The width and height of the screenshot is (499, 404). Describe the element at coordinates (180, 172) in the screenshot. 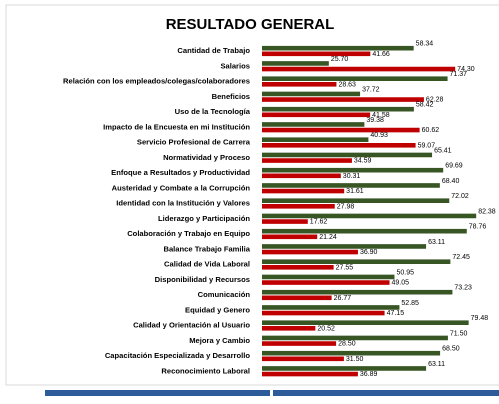

I see `category-label: Enfoque a Resultados y Productividad` at that location.